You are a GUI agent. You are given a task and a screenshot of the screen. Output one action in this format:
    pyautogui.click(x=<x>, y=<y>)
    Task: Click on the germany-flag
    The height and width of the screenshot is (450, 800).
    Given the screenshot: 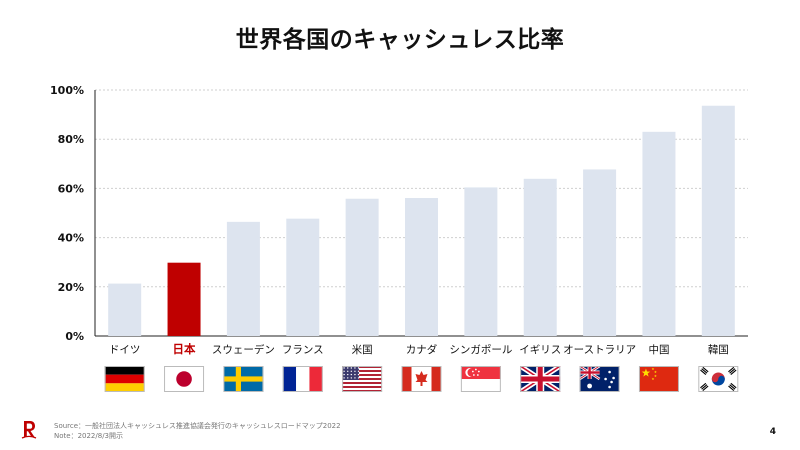 What is the action you would take?
    pyautogui.click(x=124, y=379)
    